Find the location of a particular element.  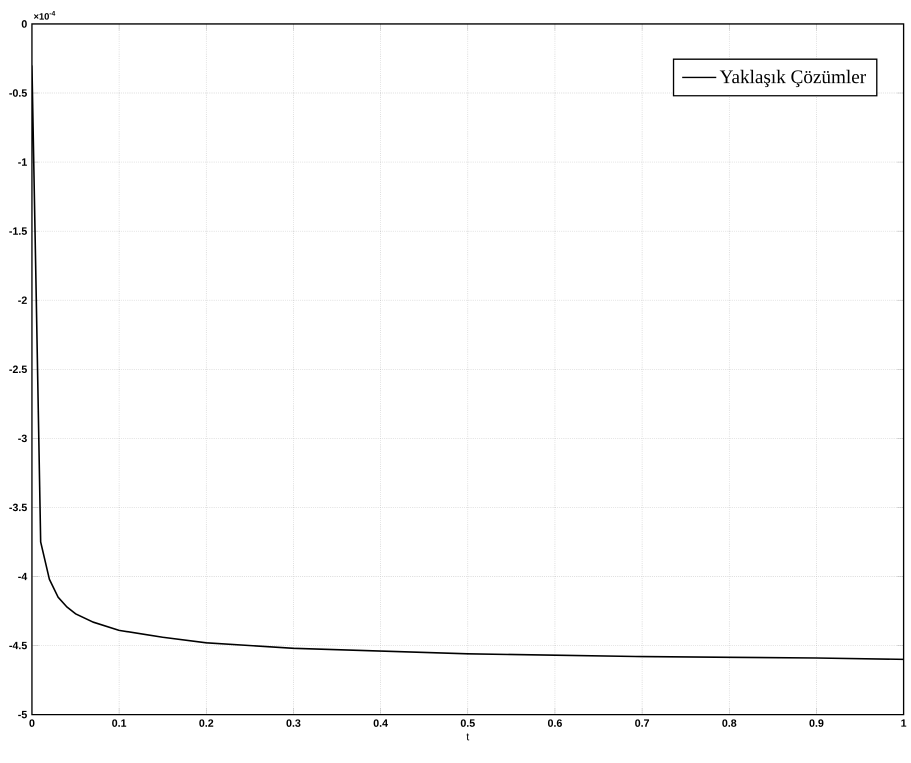

text: ×10$^{-4}$ is located at coordinates (45, 15).